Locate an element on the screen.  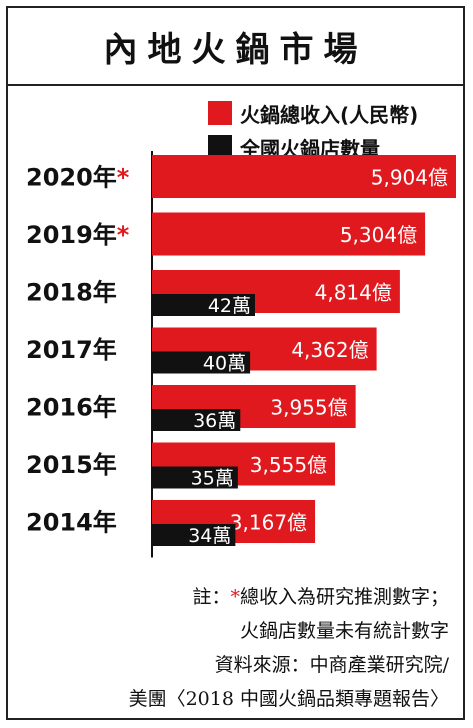
revenue-value-label: 5,304億 is located at coordinates (378, 235).